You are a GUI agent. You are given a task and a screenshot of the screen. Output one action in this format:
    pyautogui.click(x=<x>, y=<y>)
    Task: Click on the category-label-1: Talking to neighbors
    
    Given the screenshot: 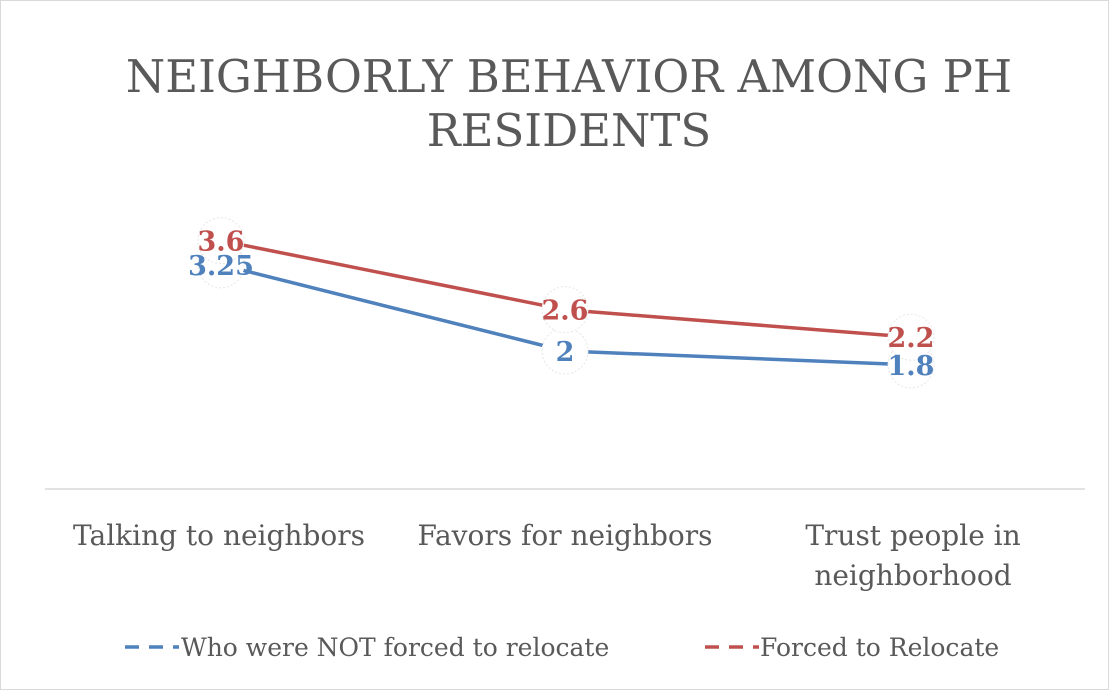 What is the action you would take?
    pyautogui.click(x=219, y=535)
    